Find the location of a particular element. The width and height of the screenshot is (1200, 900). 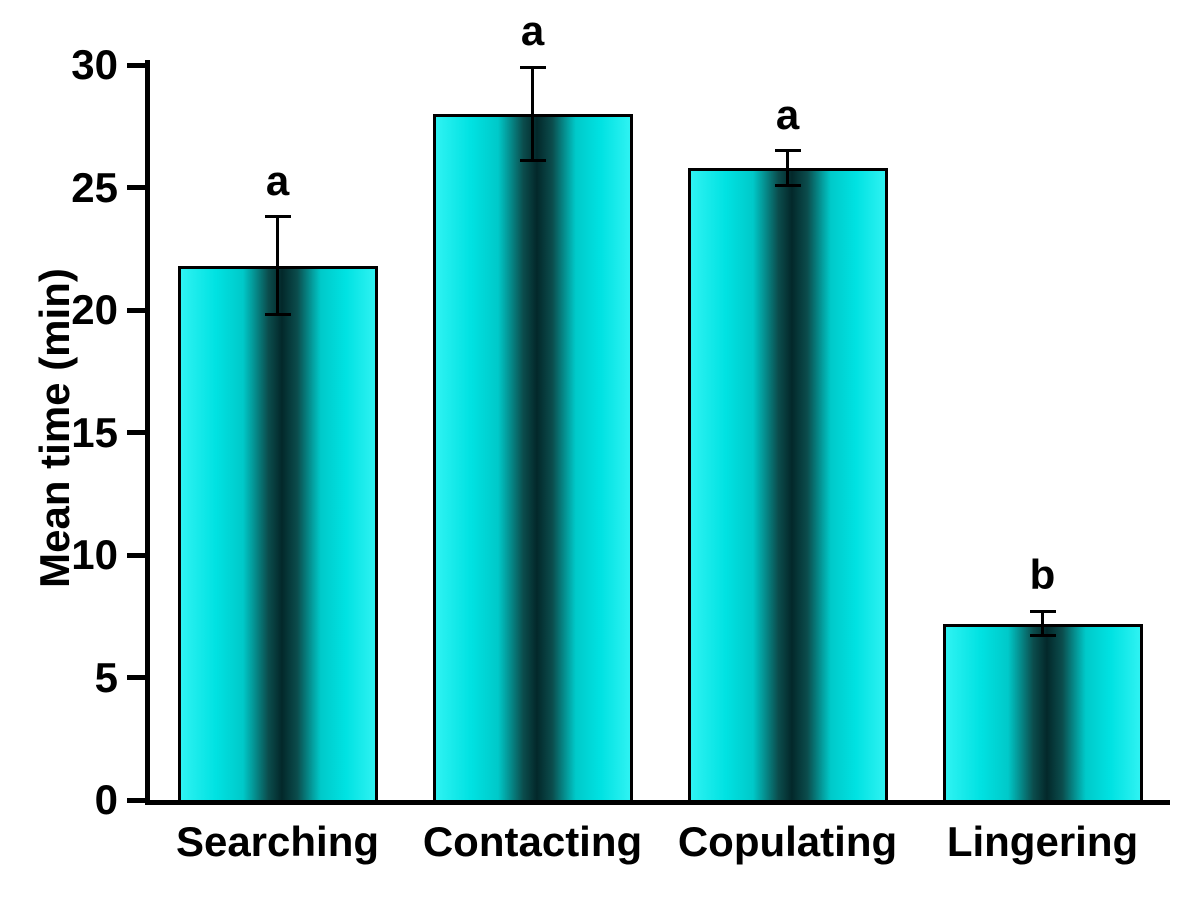

significance-letter-copulating: a is located at coordinates (787, 114).